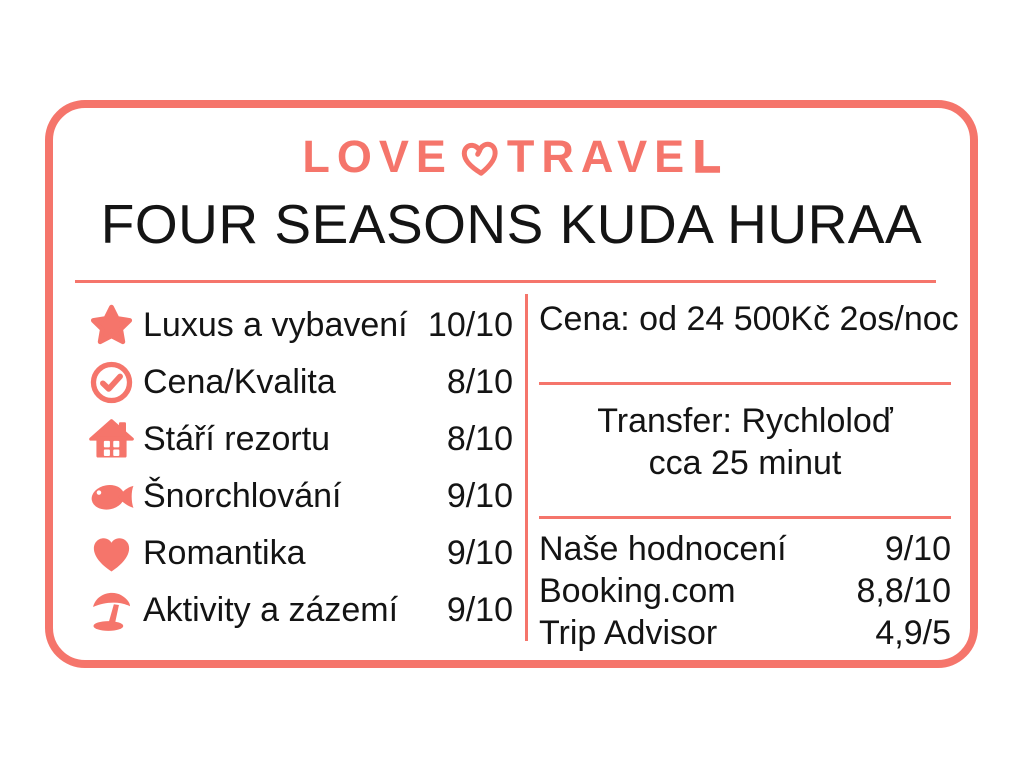 The height and width of the screenshot is (768, 1024). What do you see at coordinates (745, 383) in the screenshot?
I see `price-divider` at bounding box center [745, 383].